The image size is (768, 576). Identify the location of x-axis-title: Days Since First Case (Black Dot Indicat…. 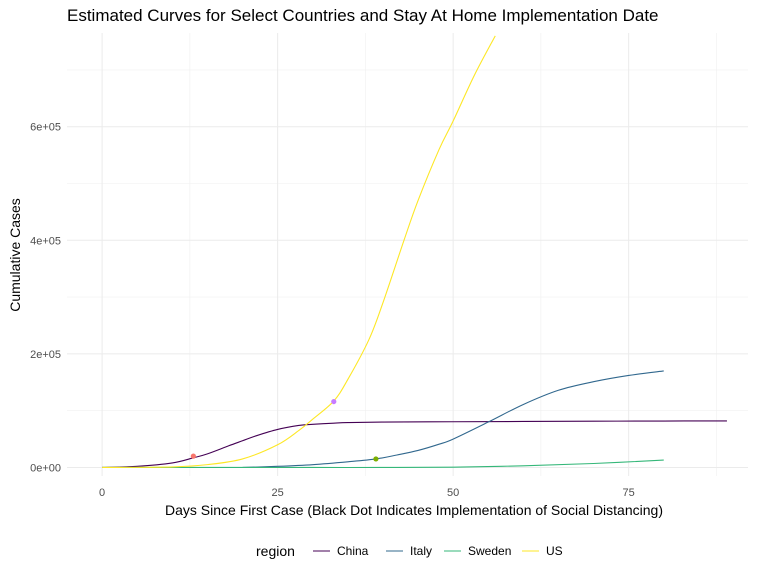
(414, 510).